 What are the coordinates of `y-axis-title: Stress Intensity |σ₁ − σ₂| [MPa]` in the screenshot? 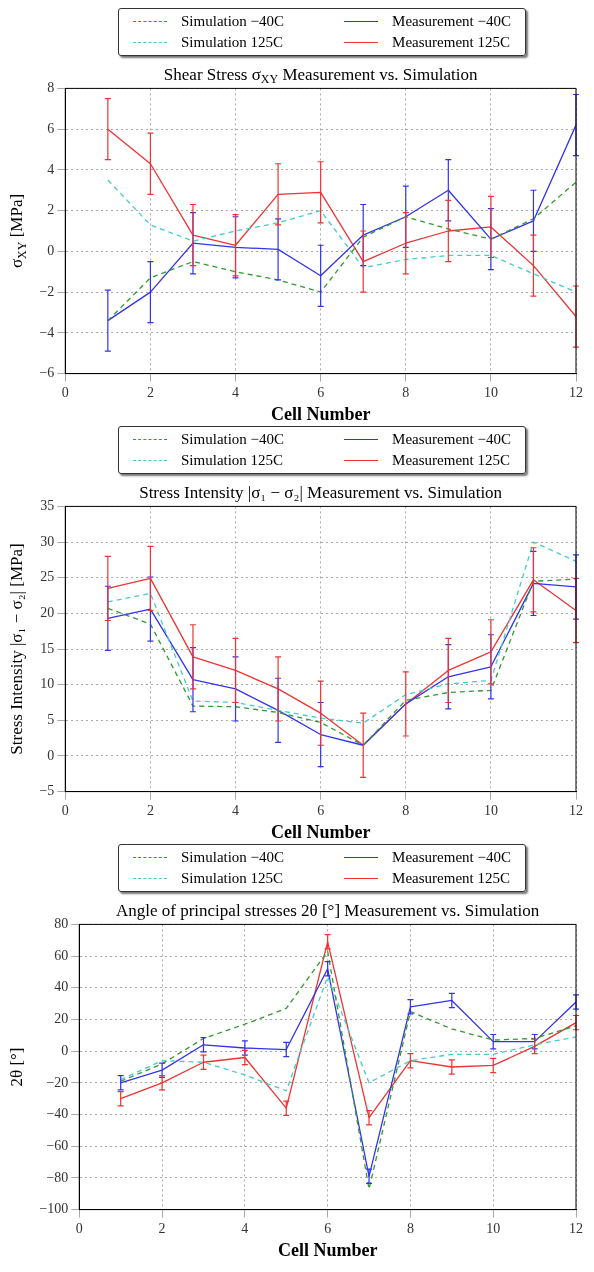 It's located at (17, 649).